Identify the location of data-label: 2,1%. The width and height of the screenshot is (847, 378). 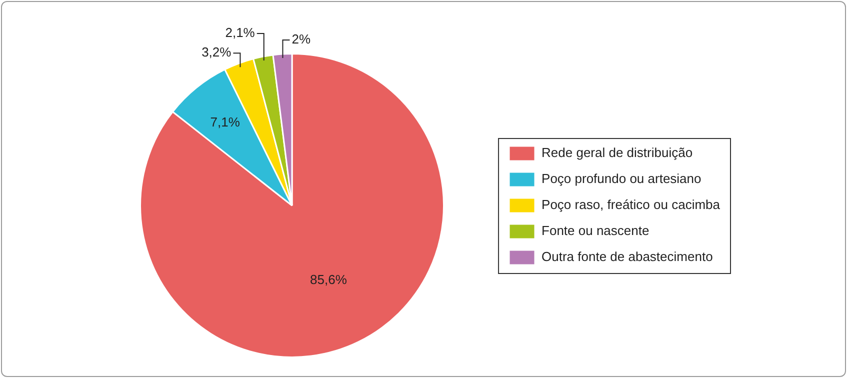
(240, 32).